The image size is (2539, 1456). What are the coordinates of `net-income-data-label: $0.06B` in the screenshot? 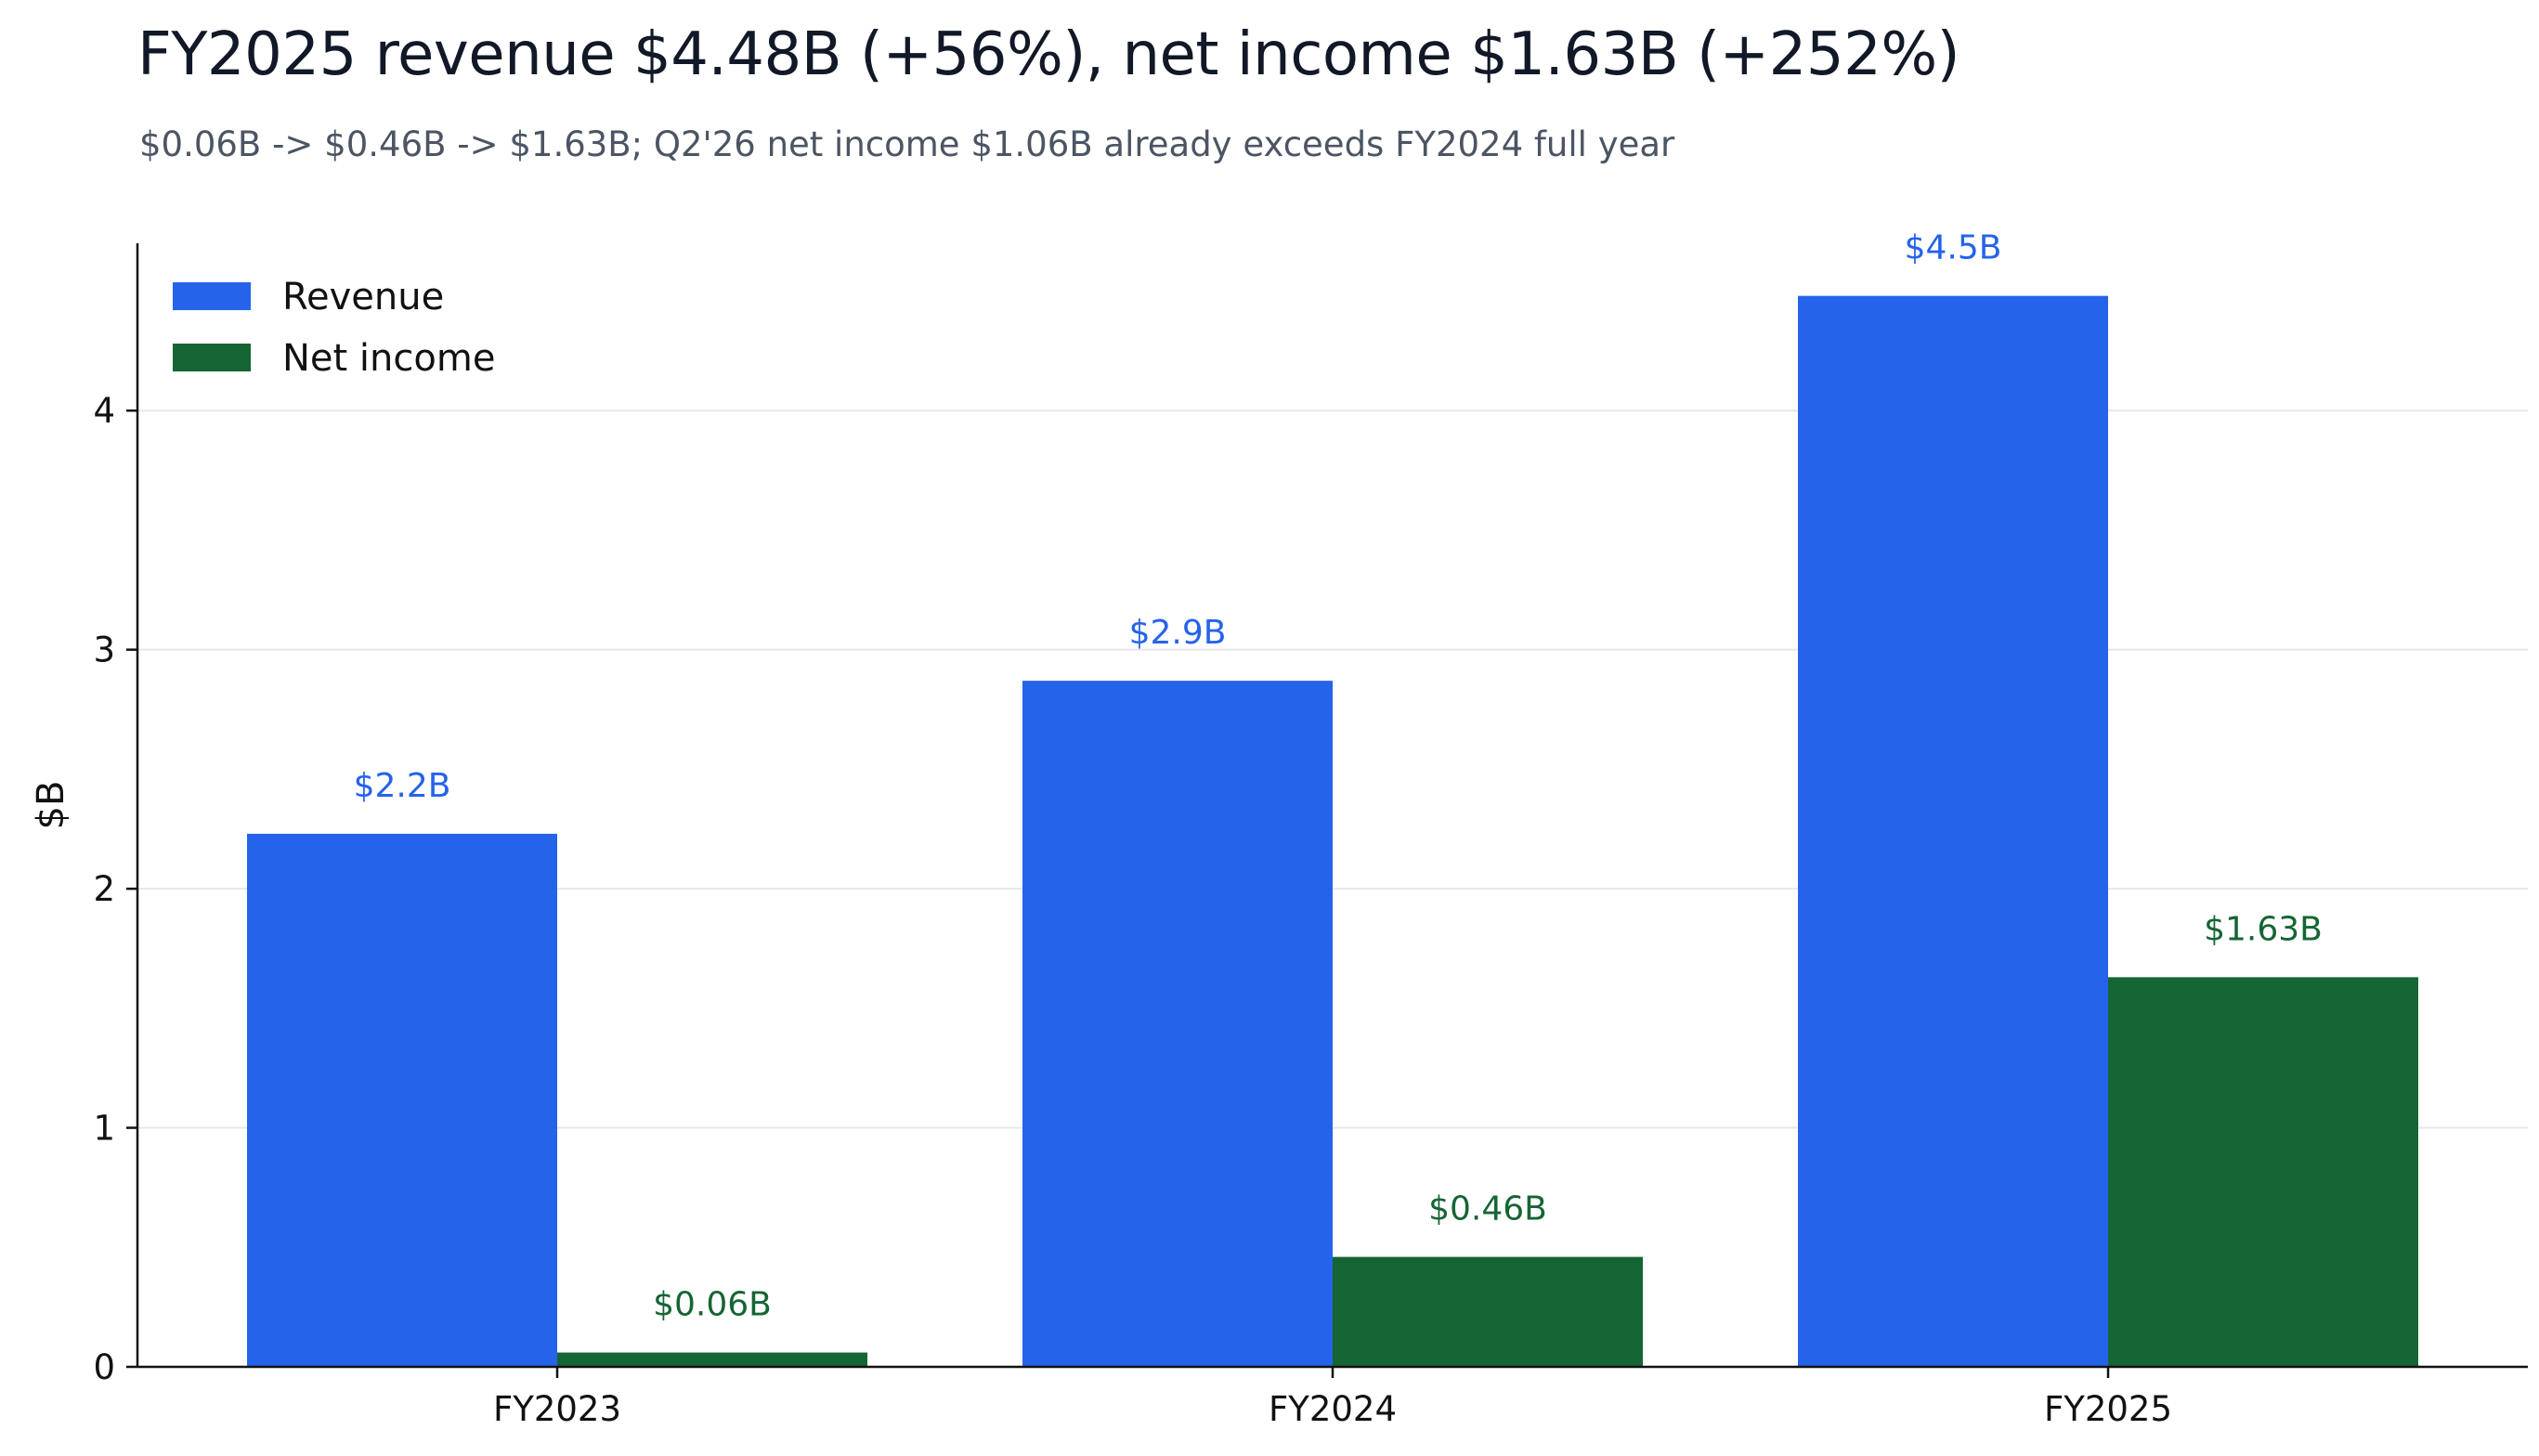 It's located at (713, 1305).